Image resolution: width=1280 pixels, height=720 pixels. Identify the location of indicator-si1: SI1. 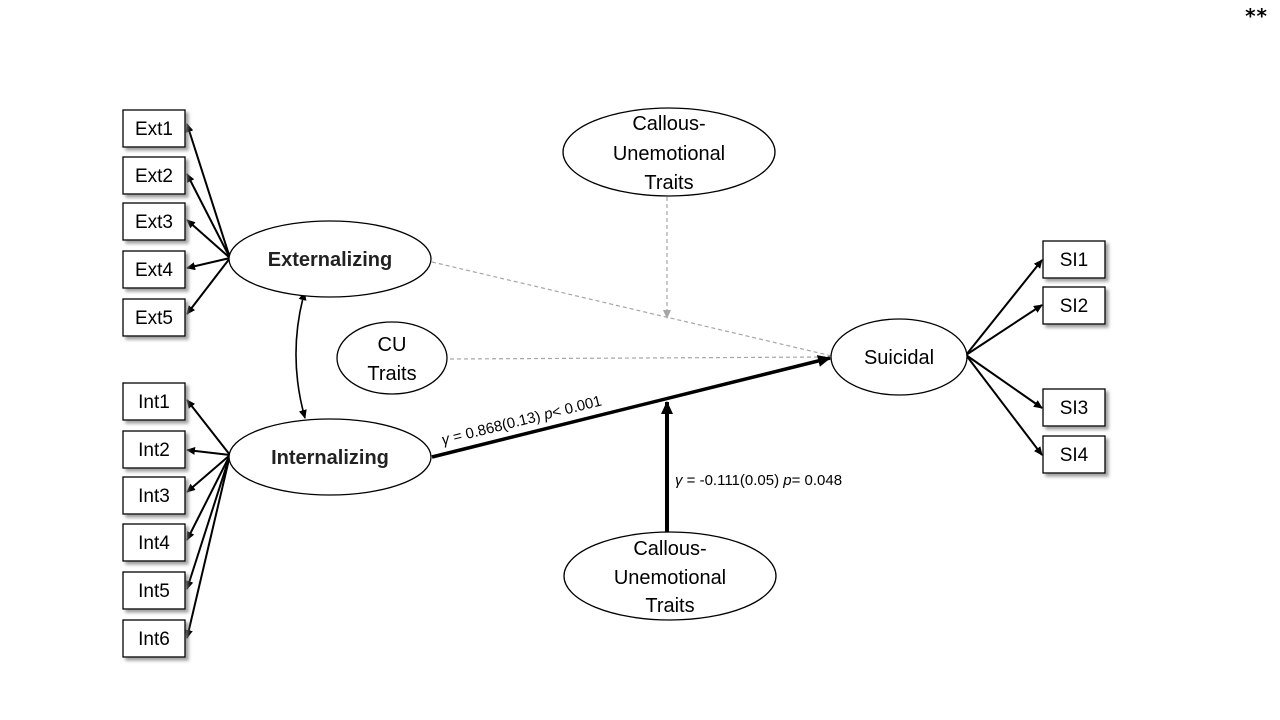
(1074, 259).